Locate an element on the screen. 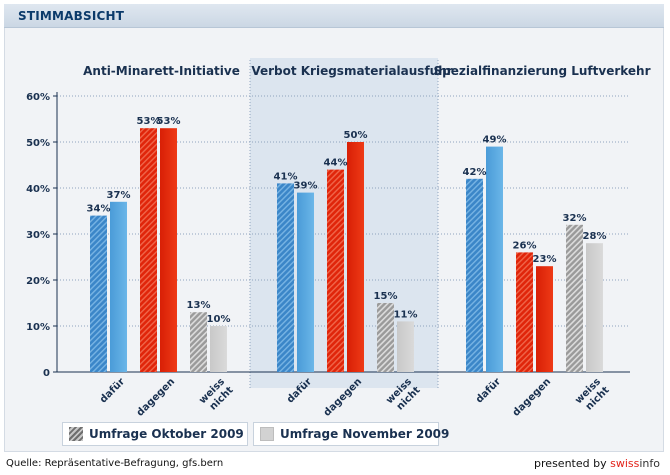 This screenshot has height=475, width=670. bar-value-label: 23% is located at coordinates (545, 259).